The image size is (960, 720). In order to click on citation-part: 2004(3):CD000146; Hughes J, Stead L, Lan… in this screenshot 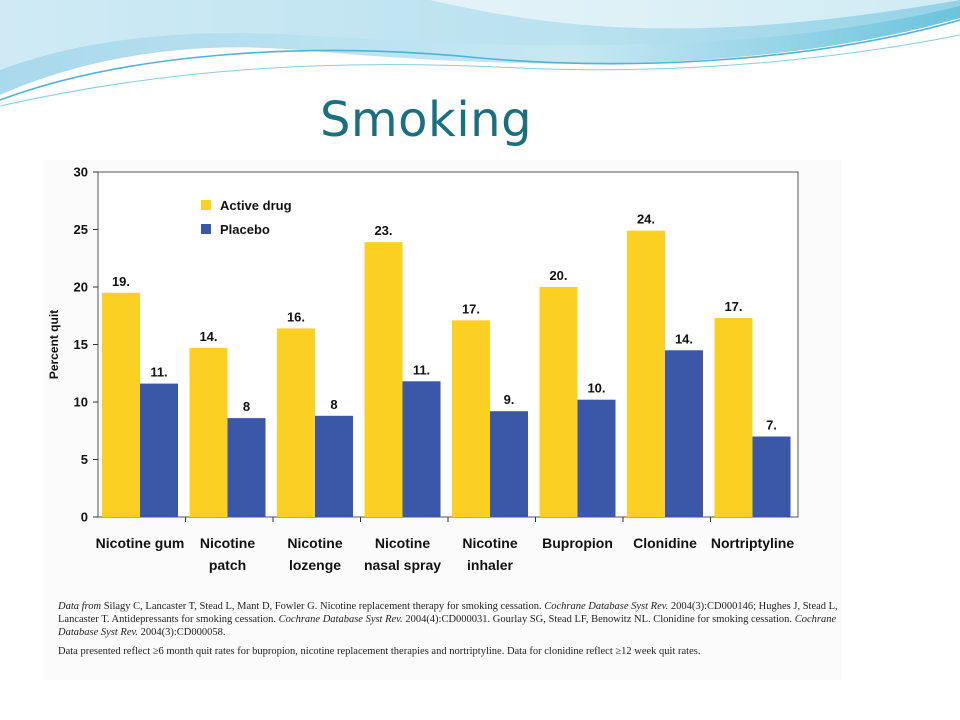, I will do `click(448, 613)`.